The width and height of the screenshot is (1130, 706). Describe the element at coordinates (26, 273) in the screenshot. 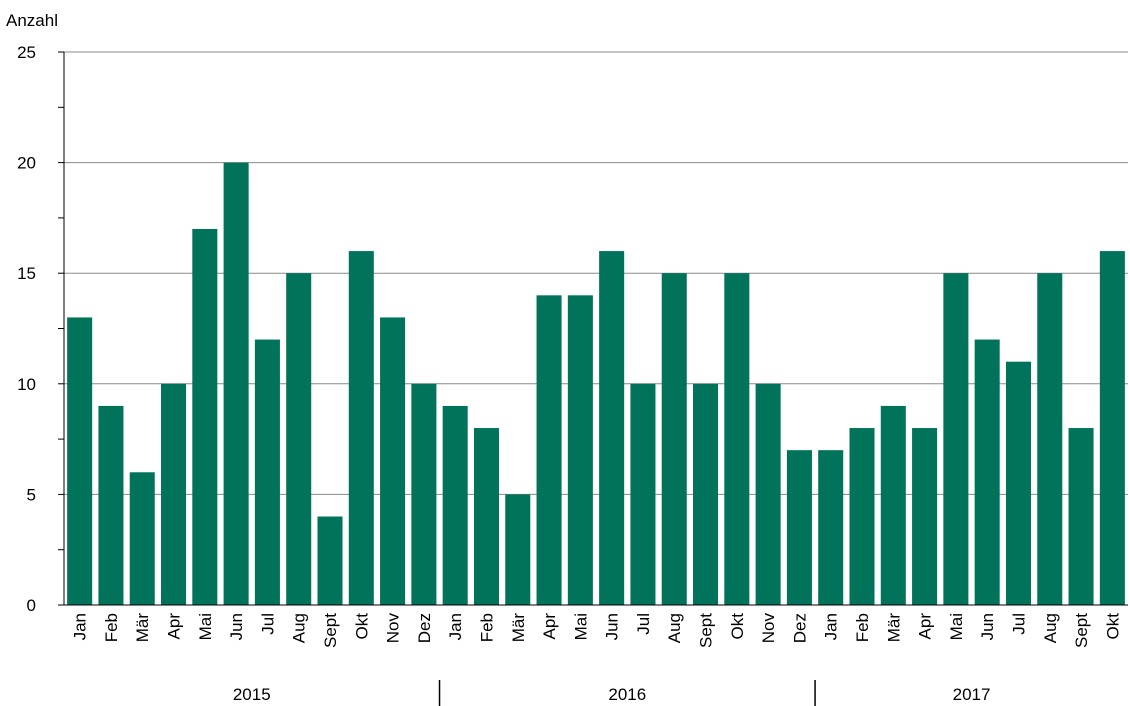

I see `y-tick-label: 15` at that location.